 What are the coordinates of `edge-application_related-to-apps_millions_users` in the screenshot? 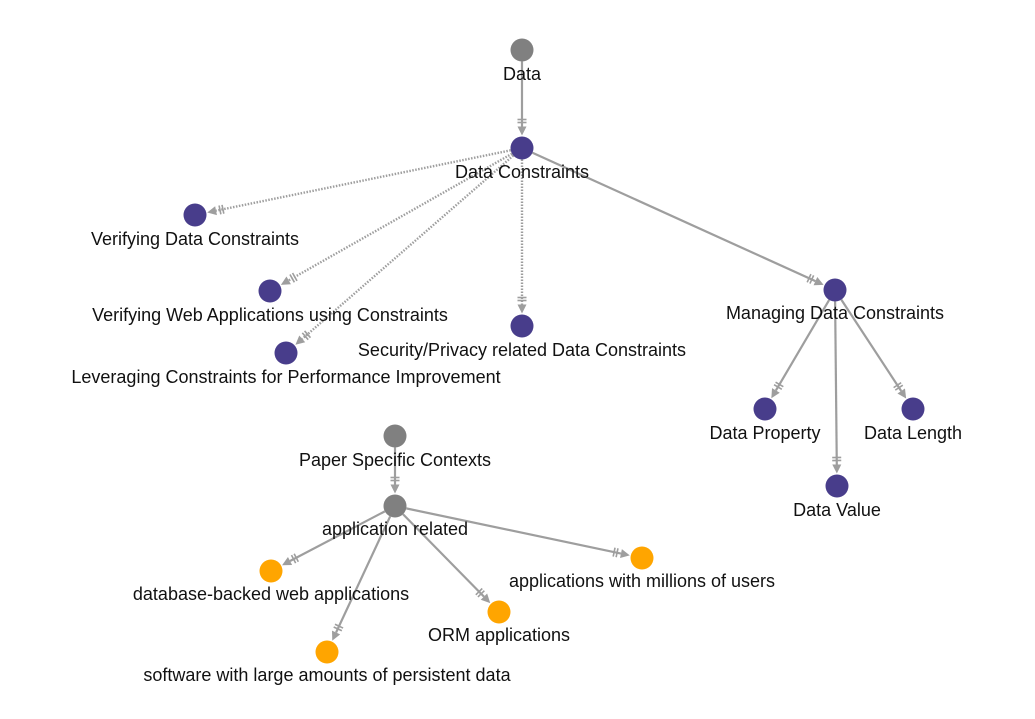 It's located at (518, 532).